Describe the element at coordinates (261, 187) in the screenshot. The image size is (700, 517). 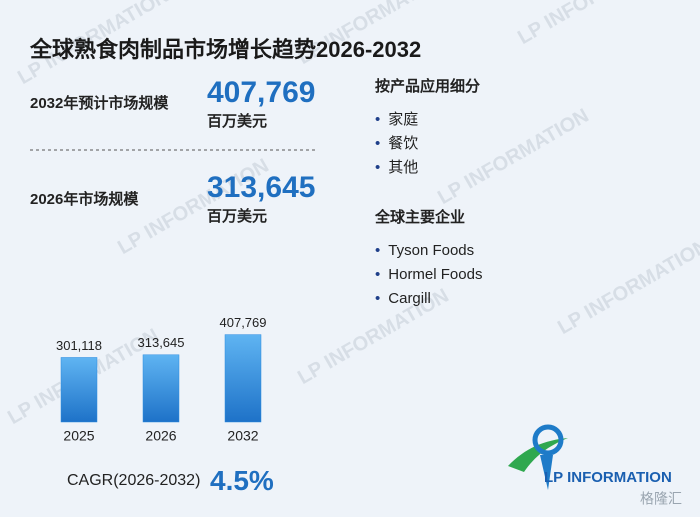
I see `stat-value: 313,645` at that location.